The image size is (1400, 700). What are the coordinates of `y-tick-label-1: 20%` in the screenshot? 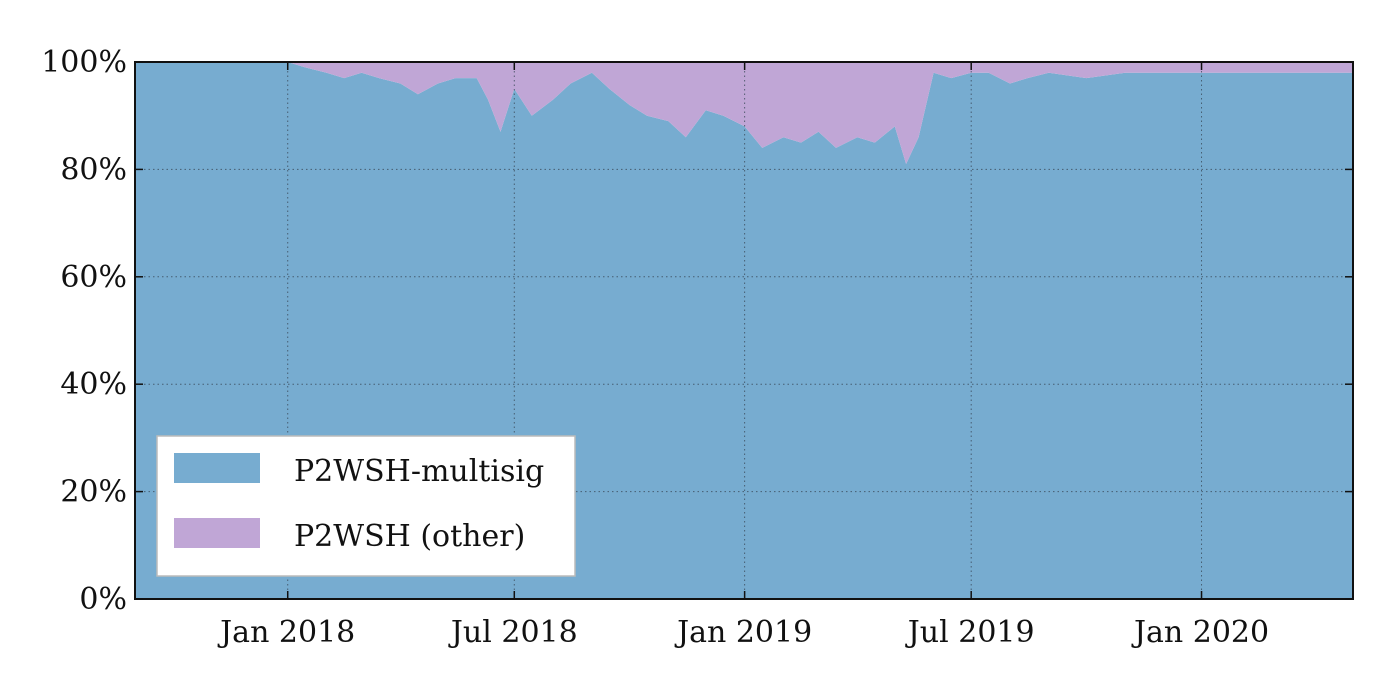 It's located at (93, 492).